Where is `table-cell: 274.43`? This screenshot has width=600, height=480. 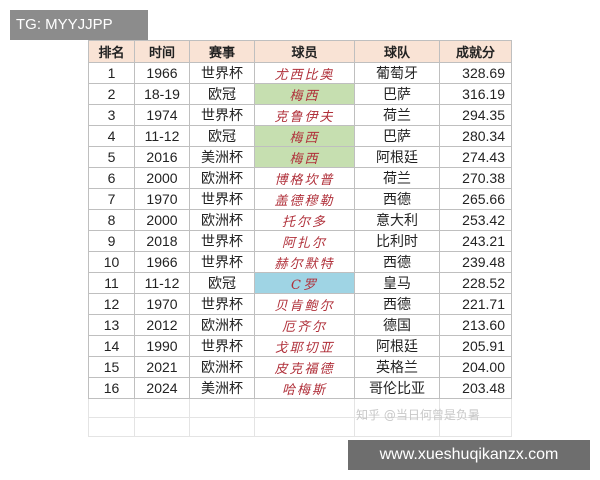 table-cell: 274.43 is located at coordinates (475, 157).